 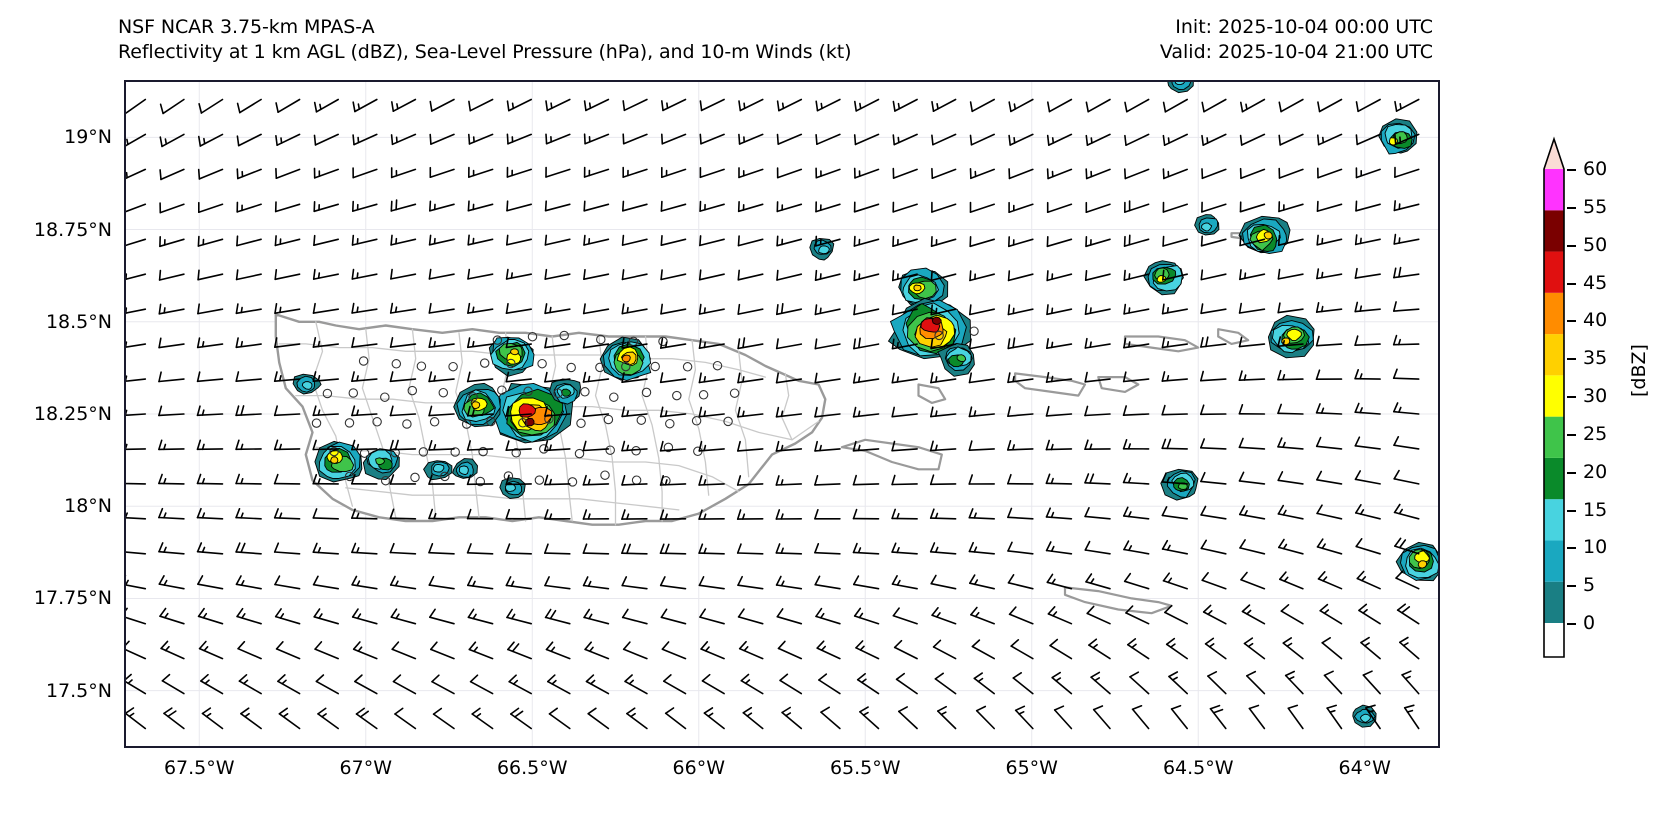 I want to click on lat-tick-1: 18.75°N, so click(x=72, y=229).